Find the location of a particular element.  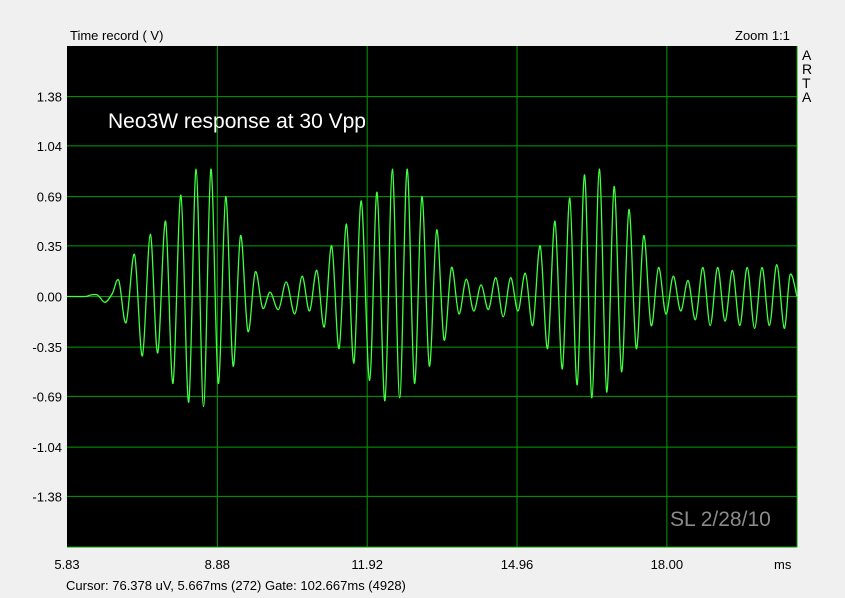

x-tick-label: 8.88 is located at coordinates (217, 564).